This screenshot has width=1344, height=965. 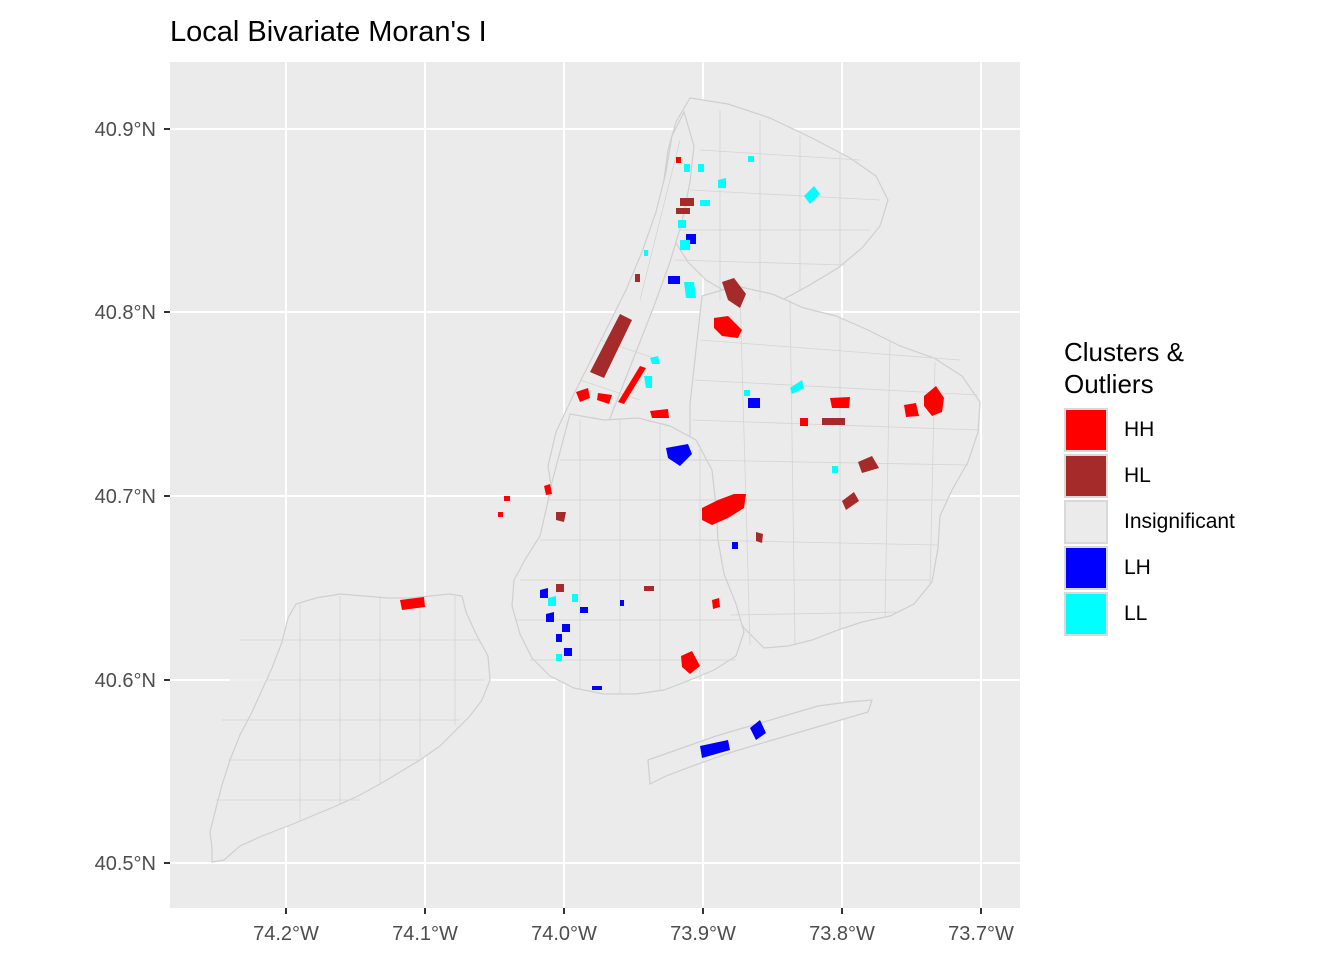 I want to click on x-tick-label: 73.9°W, so click(x=703, y=934).